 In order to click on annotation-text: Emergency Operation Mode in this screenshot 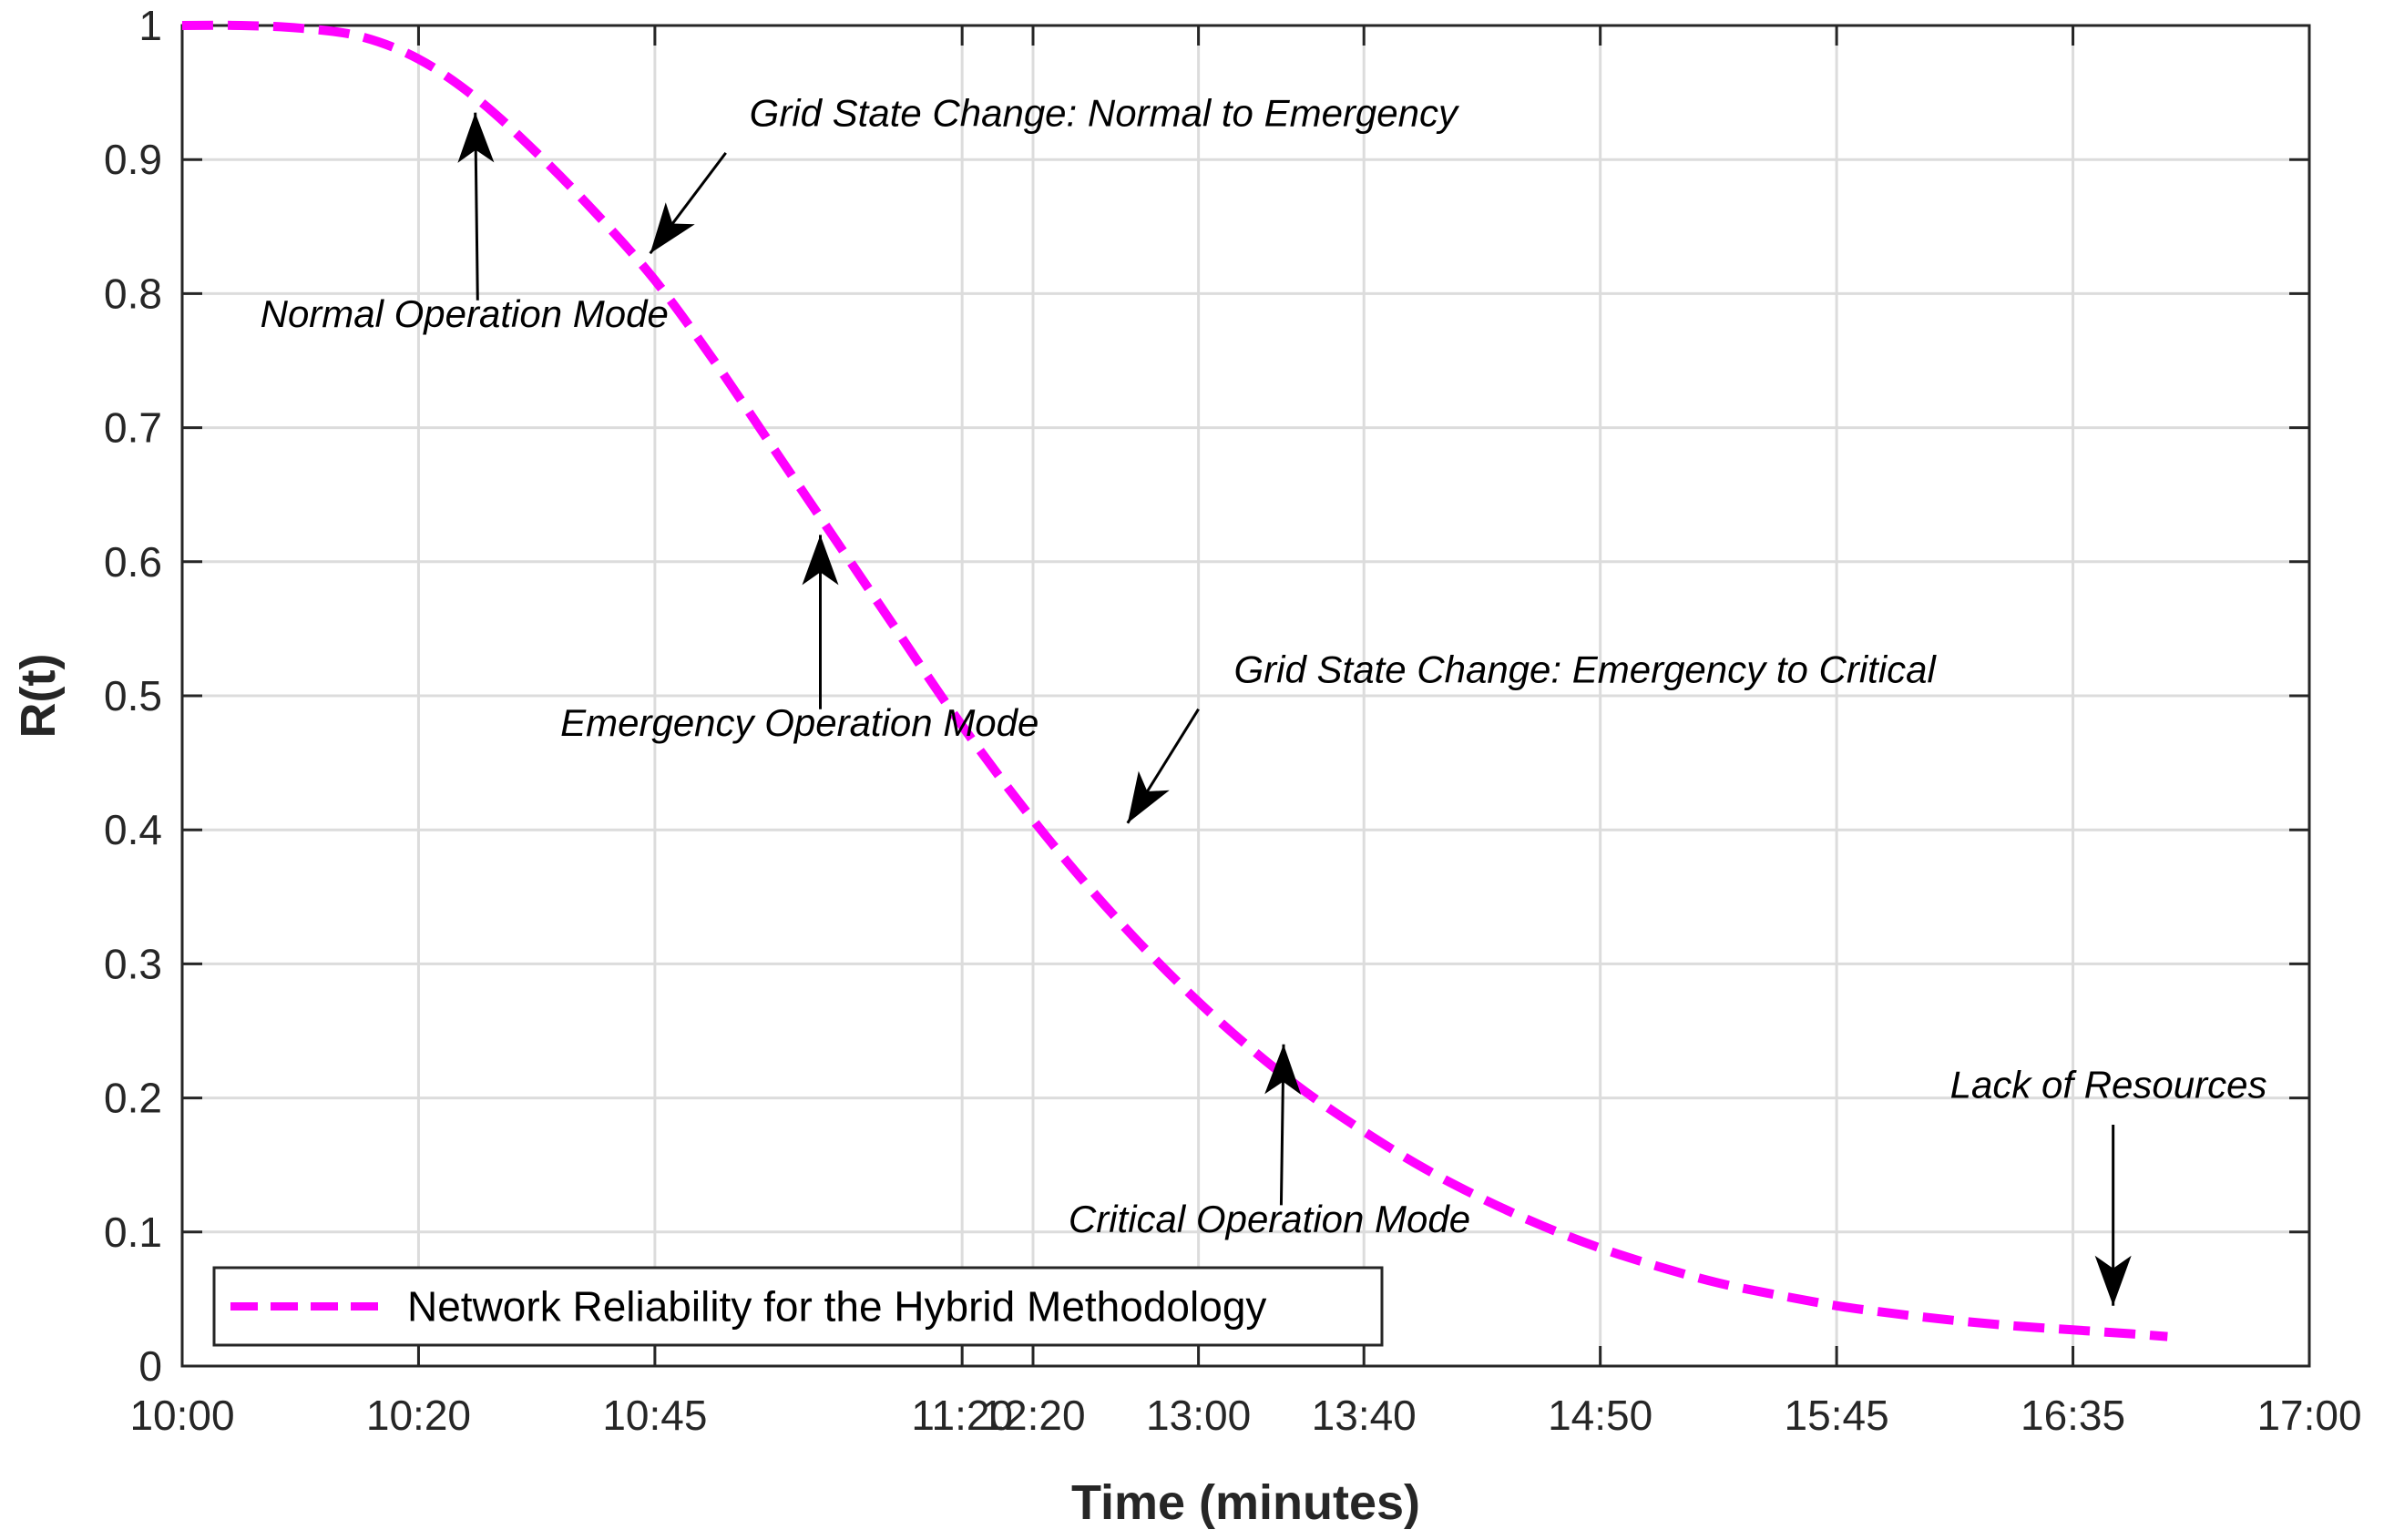, I will do `click(800, 722)`.